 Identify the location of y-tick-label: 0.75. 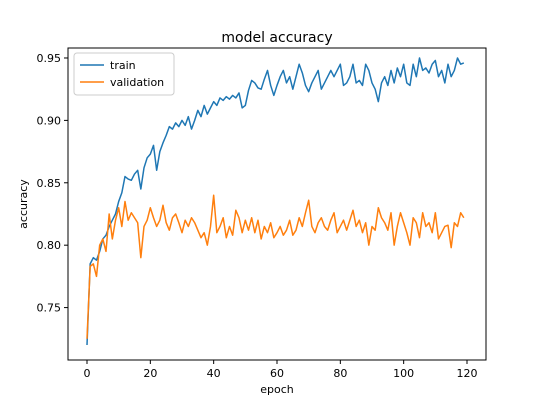
(49, 308).